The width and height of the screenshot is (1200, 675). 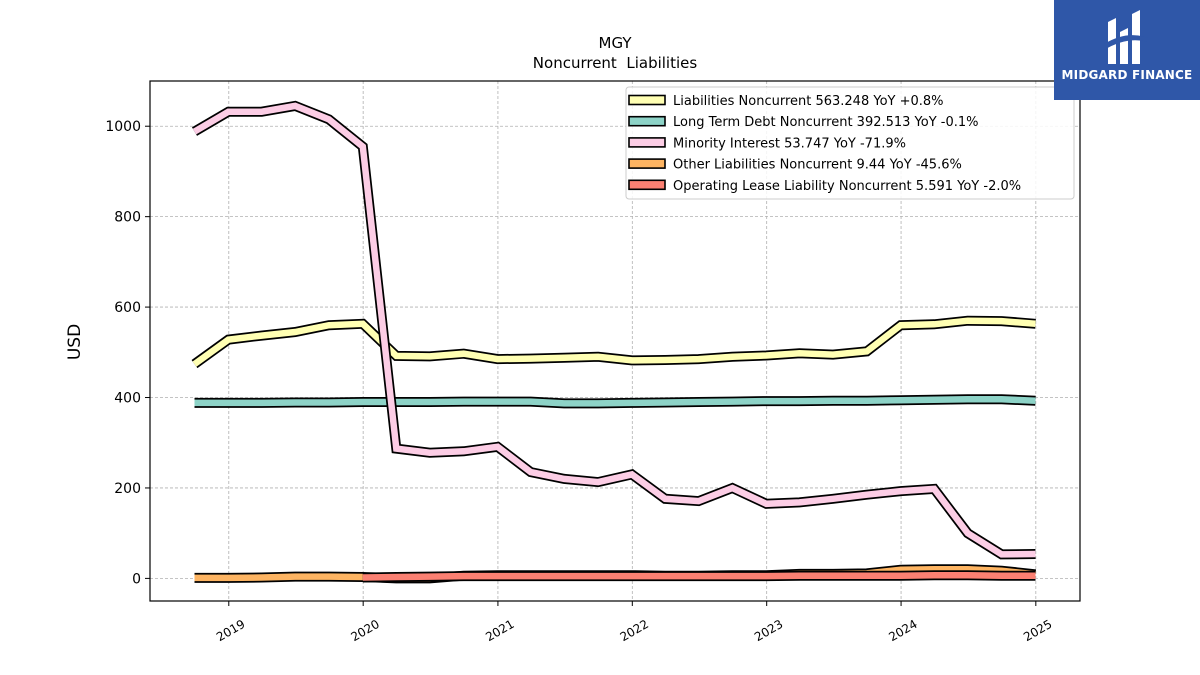 I want to click on legend-box, so click(x=850, y=143).